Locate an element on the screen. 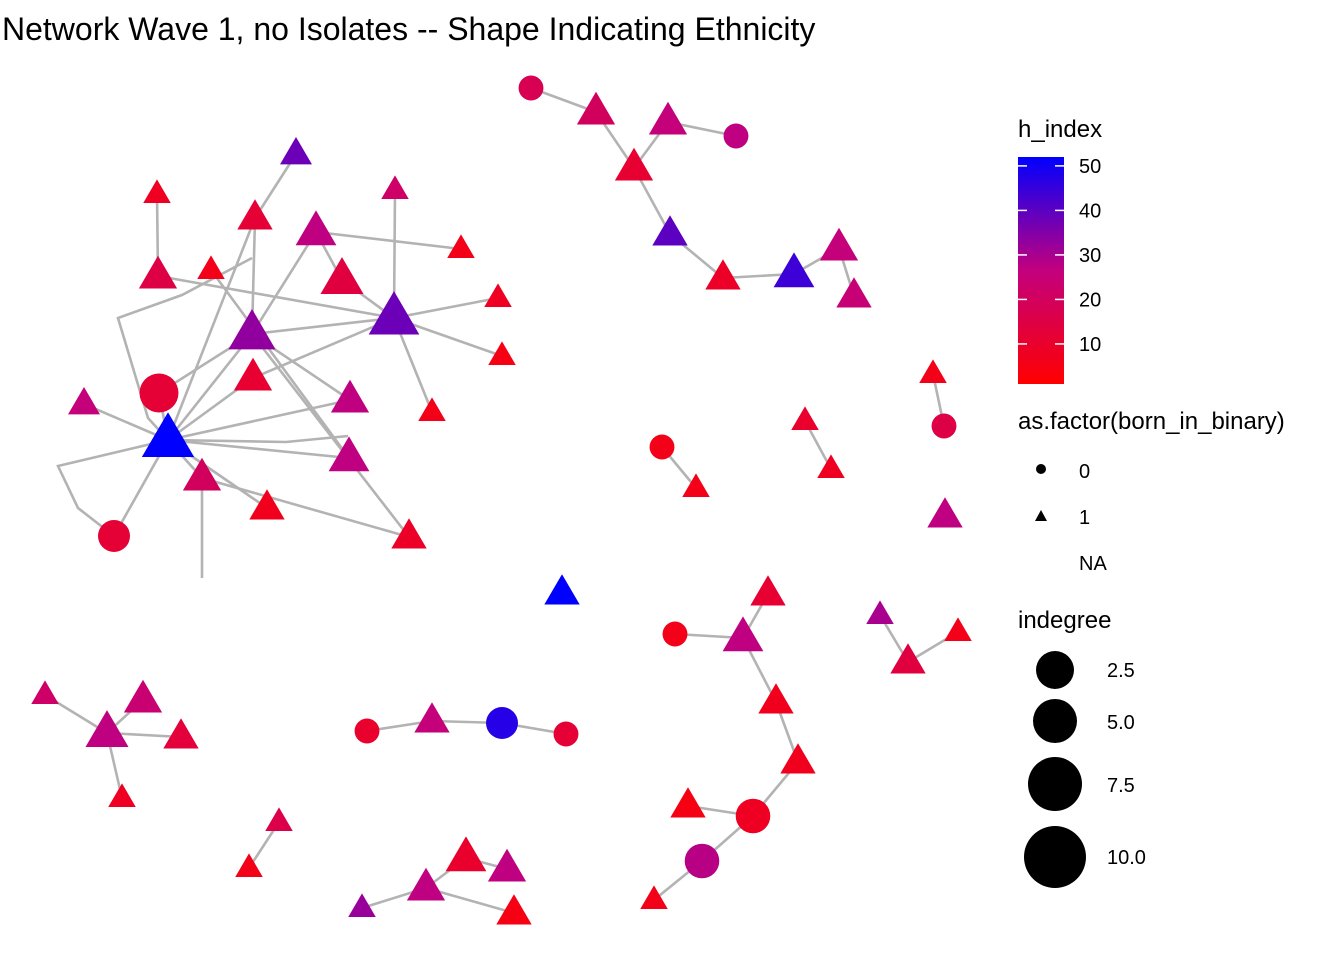  legend-shape-label: 1 is located at coordinates (1084, 518).